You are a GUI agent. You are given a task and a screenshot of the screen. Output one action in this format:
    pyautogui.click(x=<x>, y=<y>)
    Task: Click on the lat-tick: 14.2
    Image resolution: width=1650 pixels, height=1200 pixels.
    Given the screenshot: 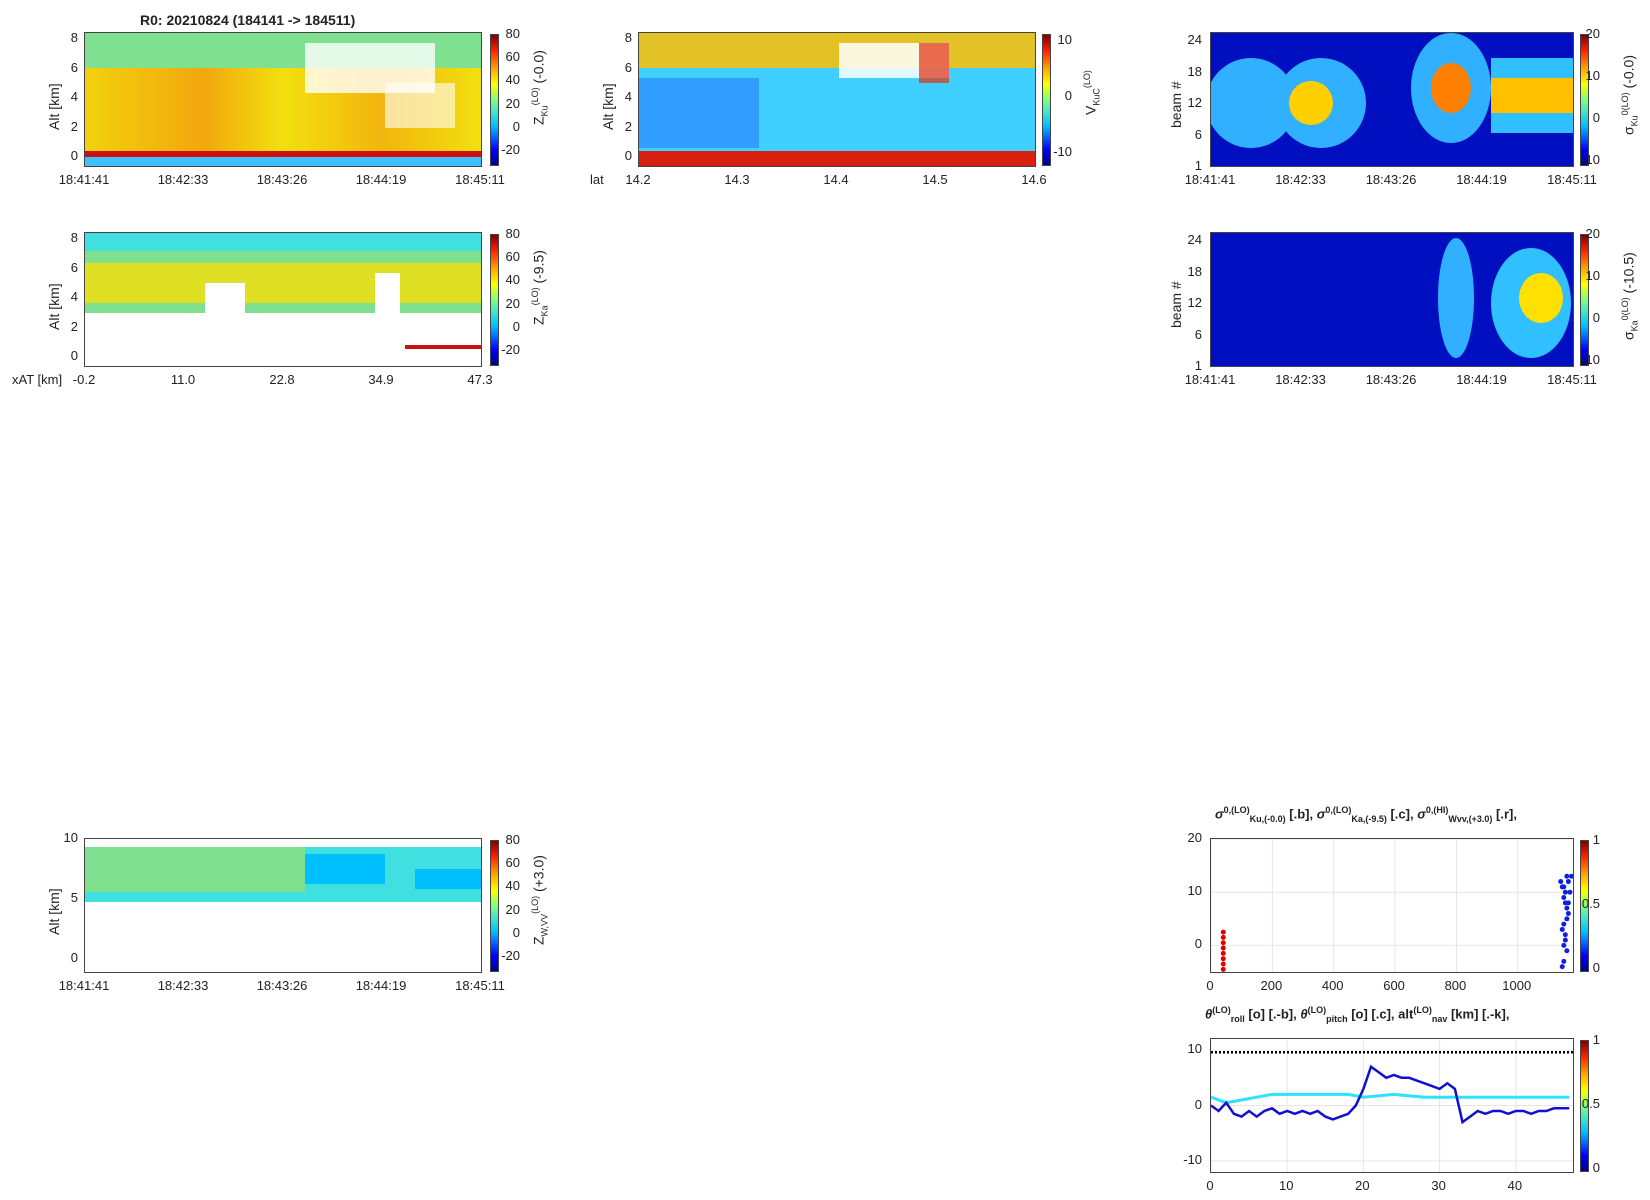 What is the action you would take?
    pyautogui.click(x=638, y=179)
    